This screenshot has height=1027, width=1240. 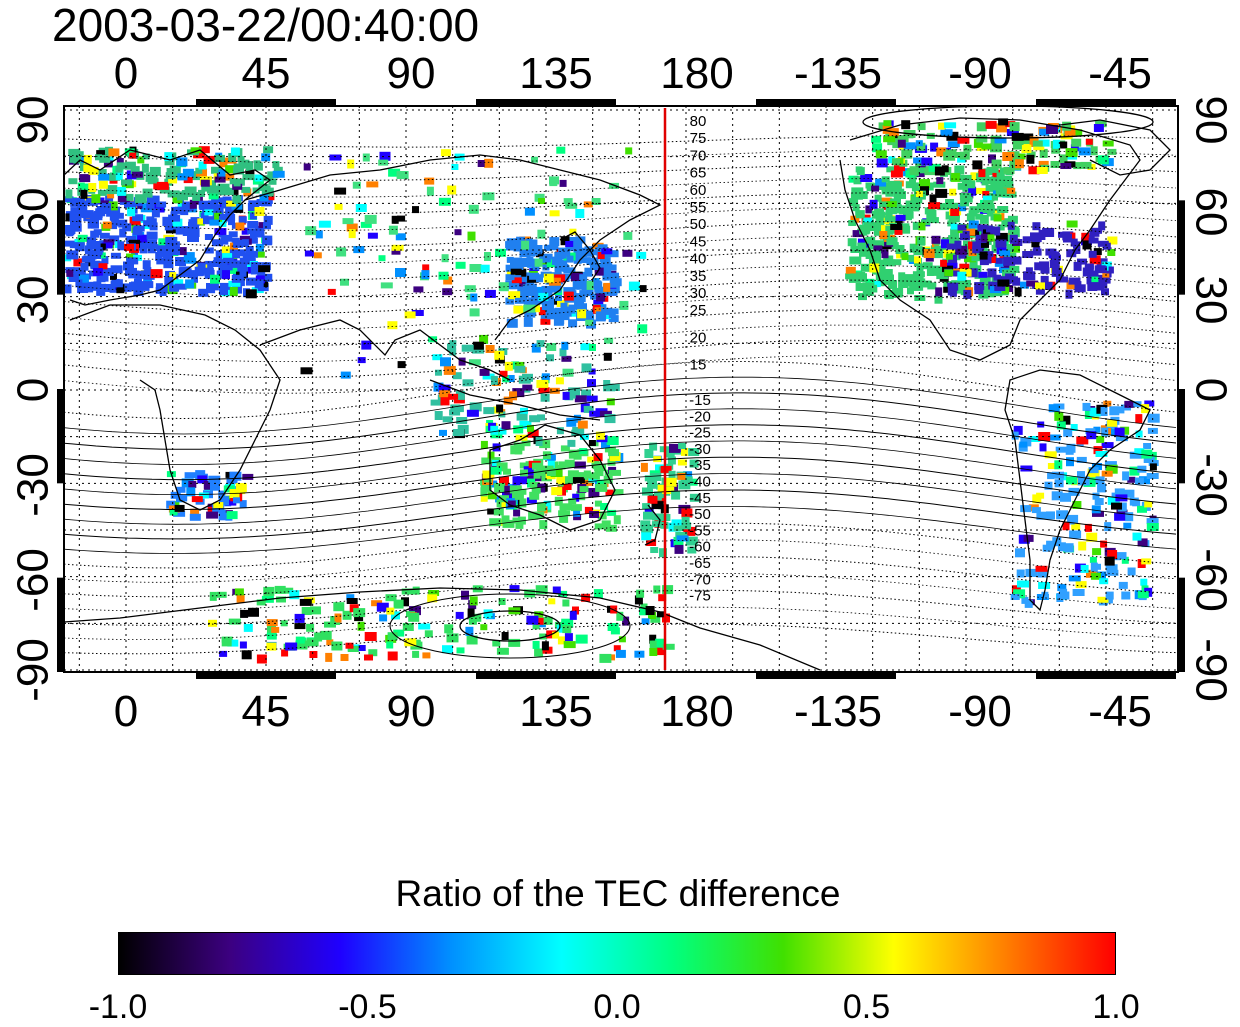 What do you see at coordinates (700, 514) in the screenshot?
I see `south-contour-label: -50` at bounding box center [700, 514].